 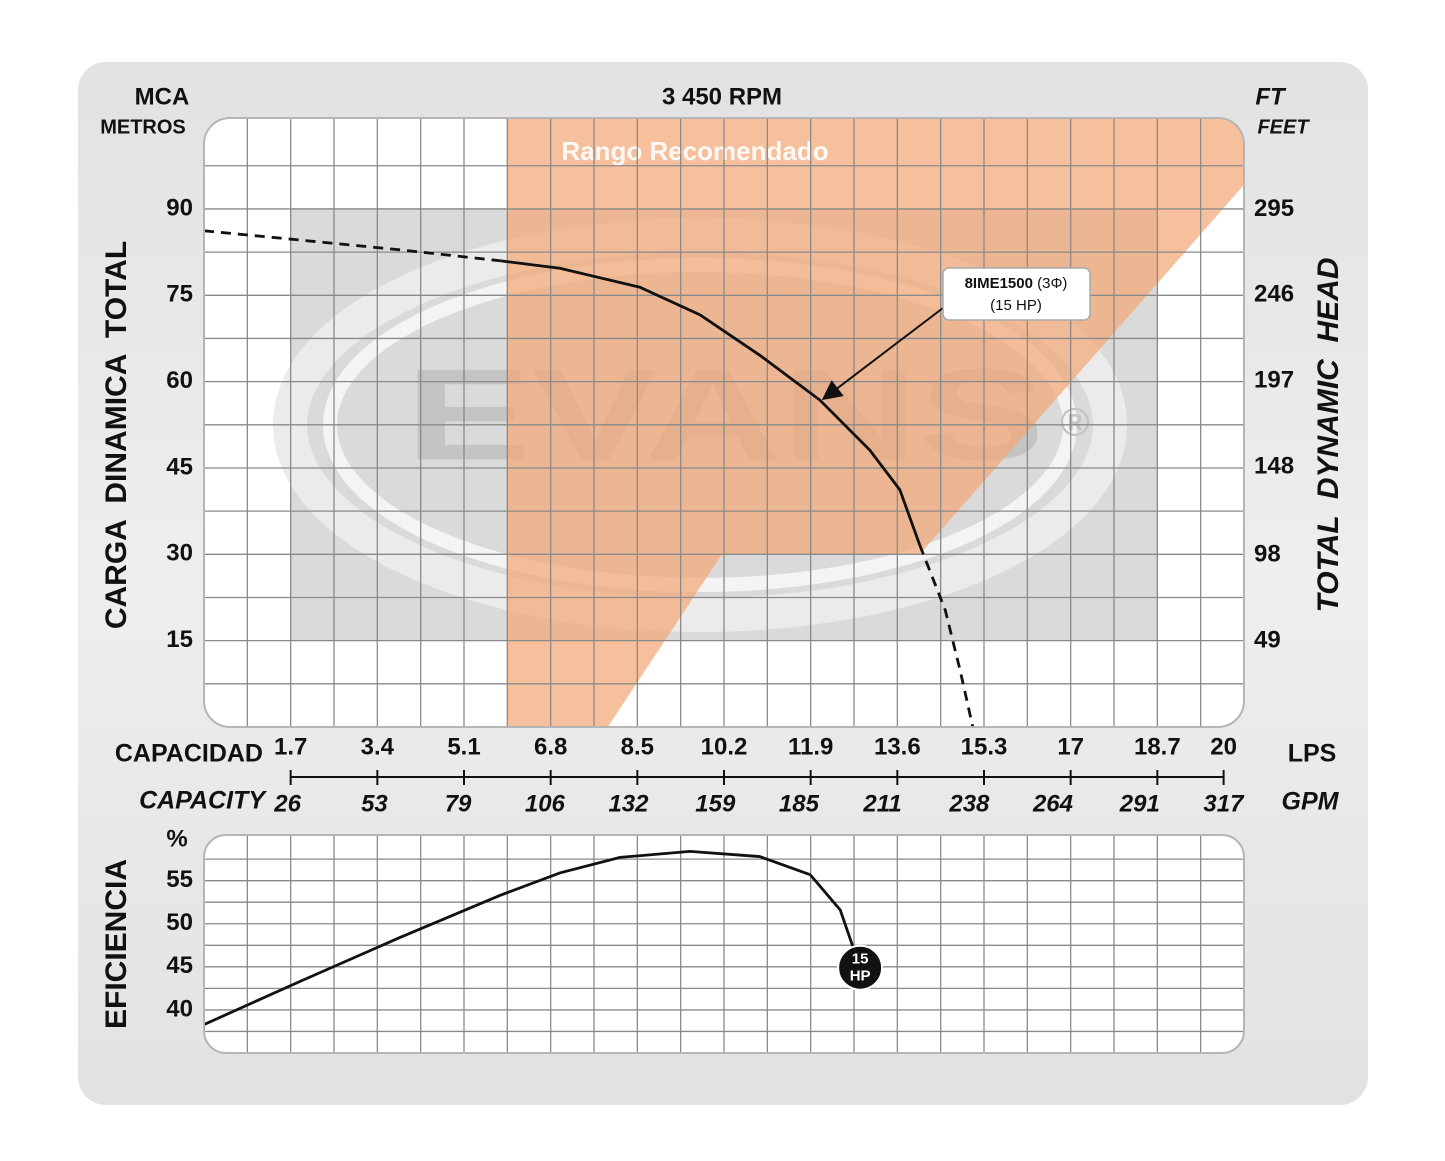 What do you see at coordinates (1267, 639) in the screenshot?
I see `y2-tick-label: 49` at bounding box center [1267, 639].